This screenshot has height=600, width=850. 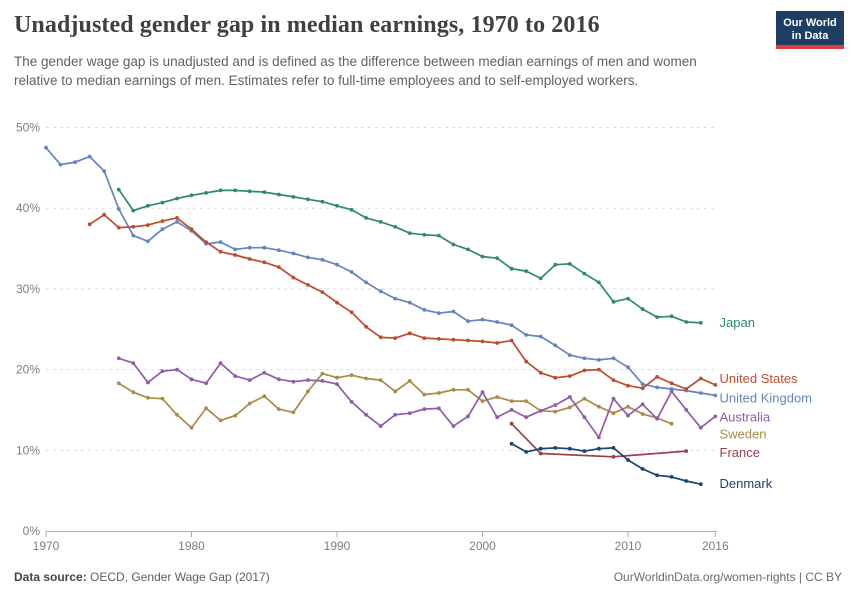 What do you see at coordinates (569, 407) in the screenshot?
I see `data-point-sweden-2006` at bounding box center [569, 407].